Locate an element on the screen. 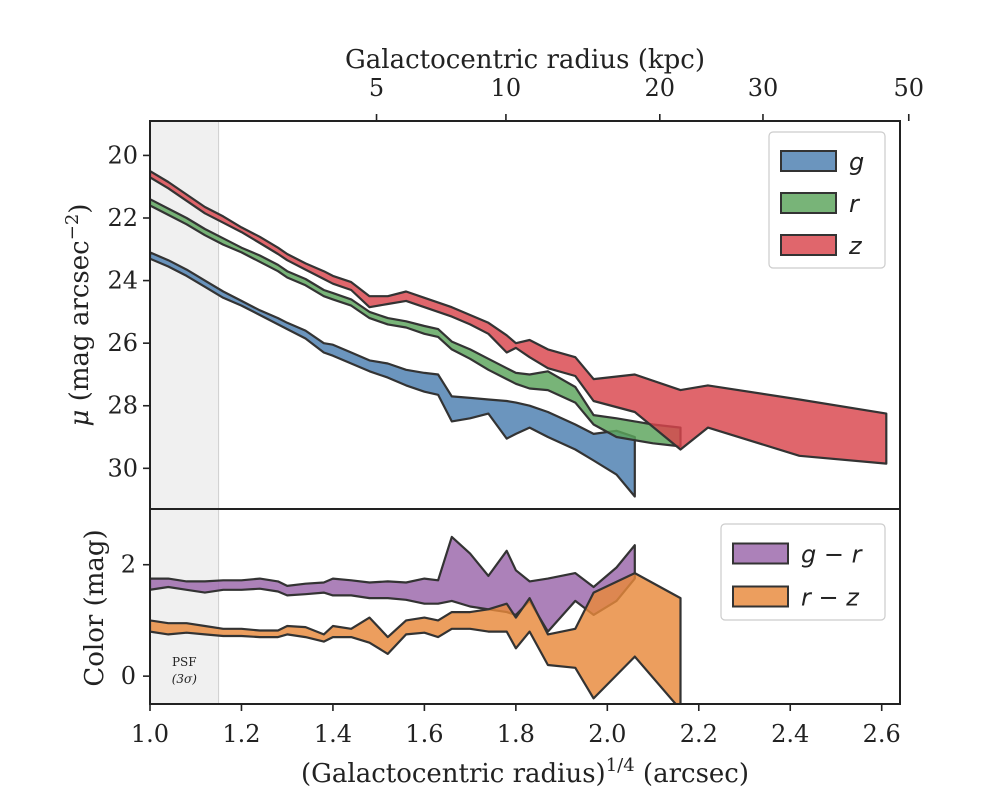 The image size is (1000, 800). psf-label: PSF (3σ) is located at coordinates (185, 670).